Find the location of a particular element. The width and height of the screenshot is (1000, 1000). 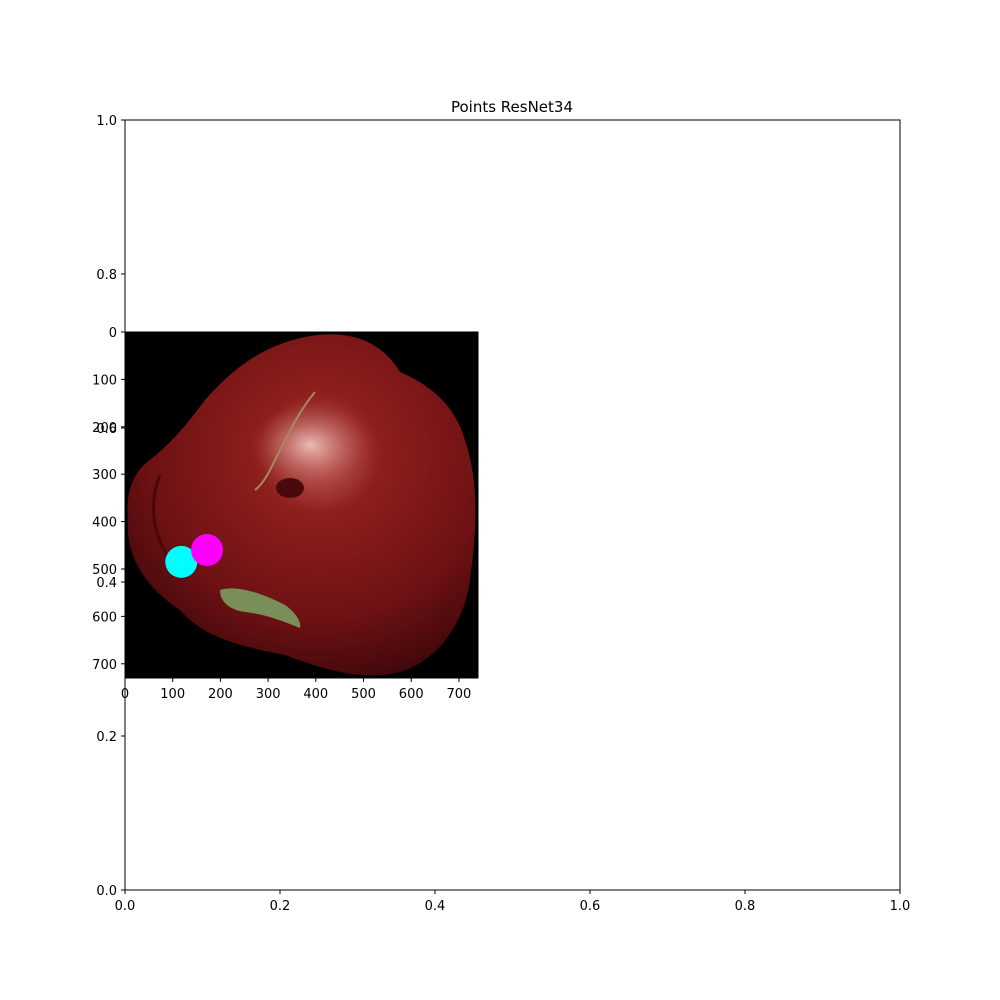

inner-y-tick-label: 200 is located at coordinates (104, 428).